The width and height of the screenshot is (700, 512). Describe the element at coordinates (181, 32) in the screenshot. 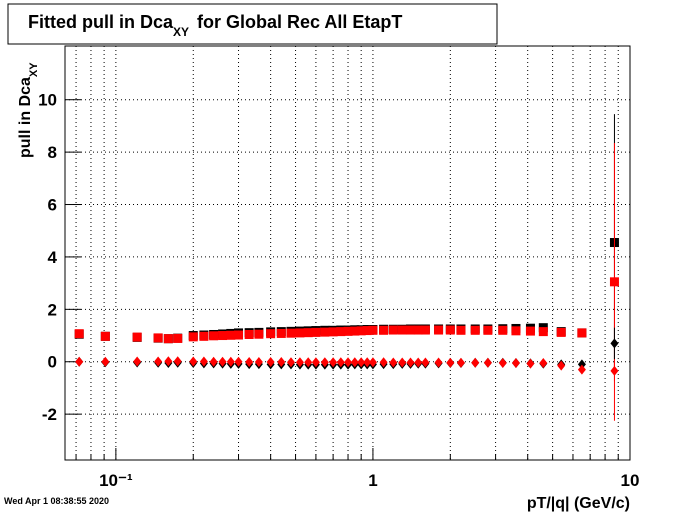

I see `title-subscript: XY` at that location.